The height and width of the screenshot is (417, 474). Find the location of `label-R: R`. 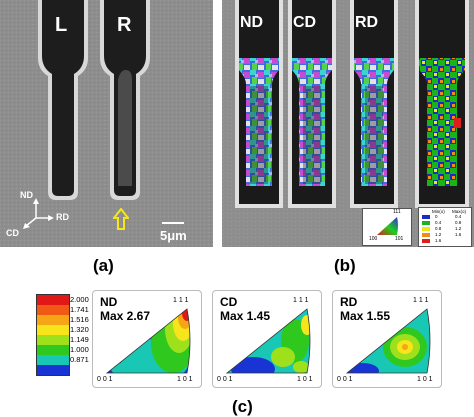

label-R: R is located at coordinates (124, 25).